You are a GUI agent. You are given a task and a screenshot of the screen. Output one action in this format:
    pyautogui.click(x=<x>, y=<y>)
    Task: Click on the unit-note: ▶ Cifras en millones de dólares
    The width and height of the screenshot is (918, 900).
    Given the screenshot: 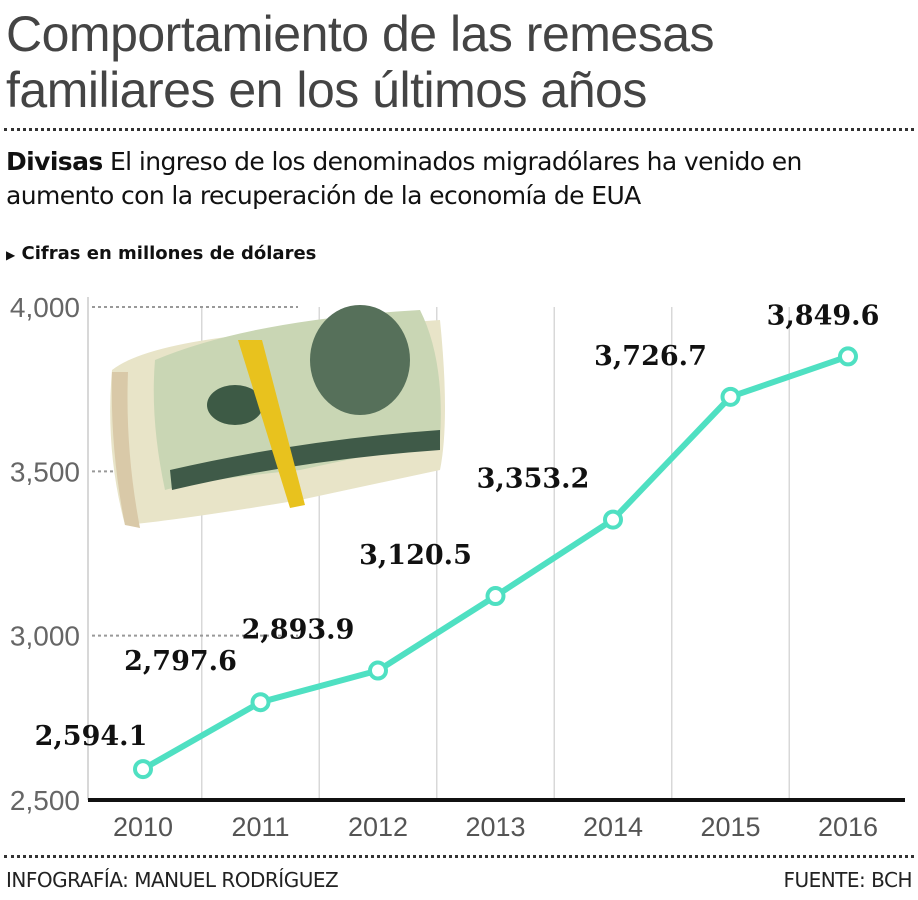 What is the action you would take?
    pyautogui.click(x=161, y=253)
    